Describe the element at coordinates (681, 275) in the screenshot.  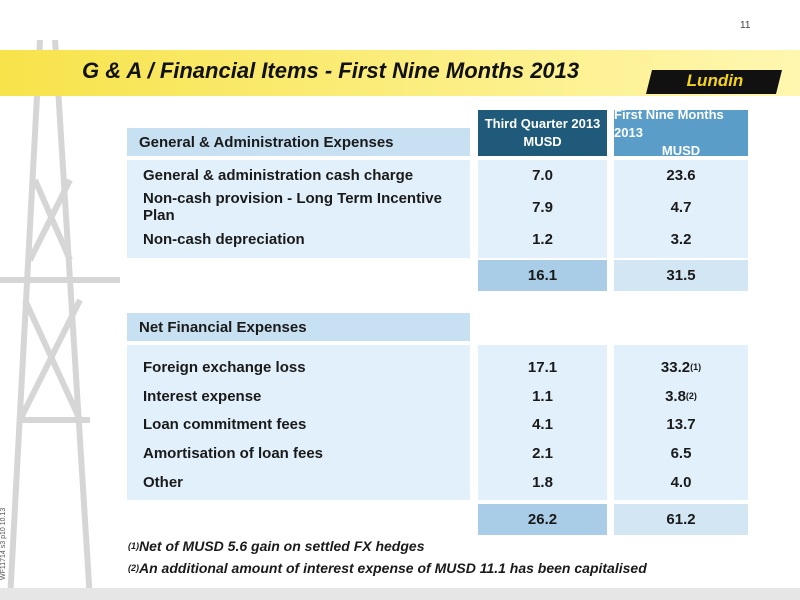
I see `total-value: 31.5` at that location.